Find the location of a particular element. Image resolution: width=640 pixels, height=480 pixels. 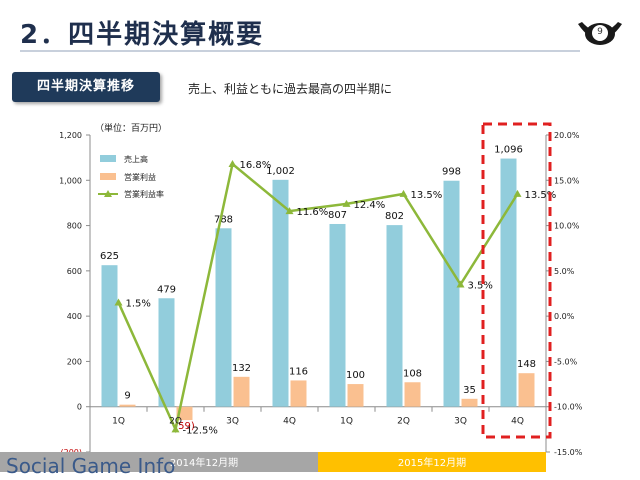

legend-label-margin: 営業利益率 is located at coordinates (144, 194).